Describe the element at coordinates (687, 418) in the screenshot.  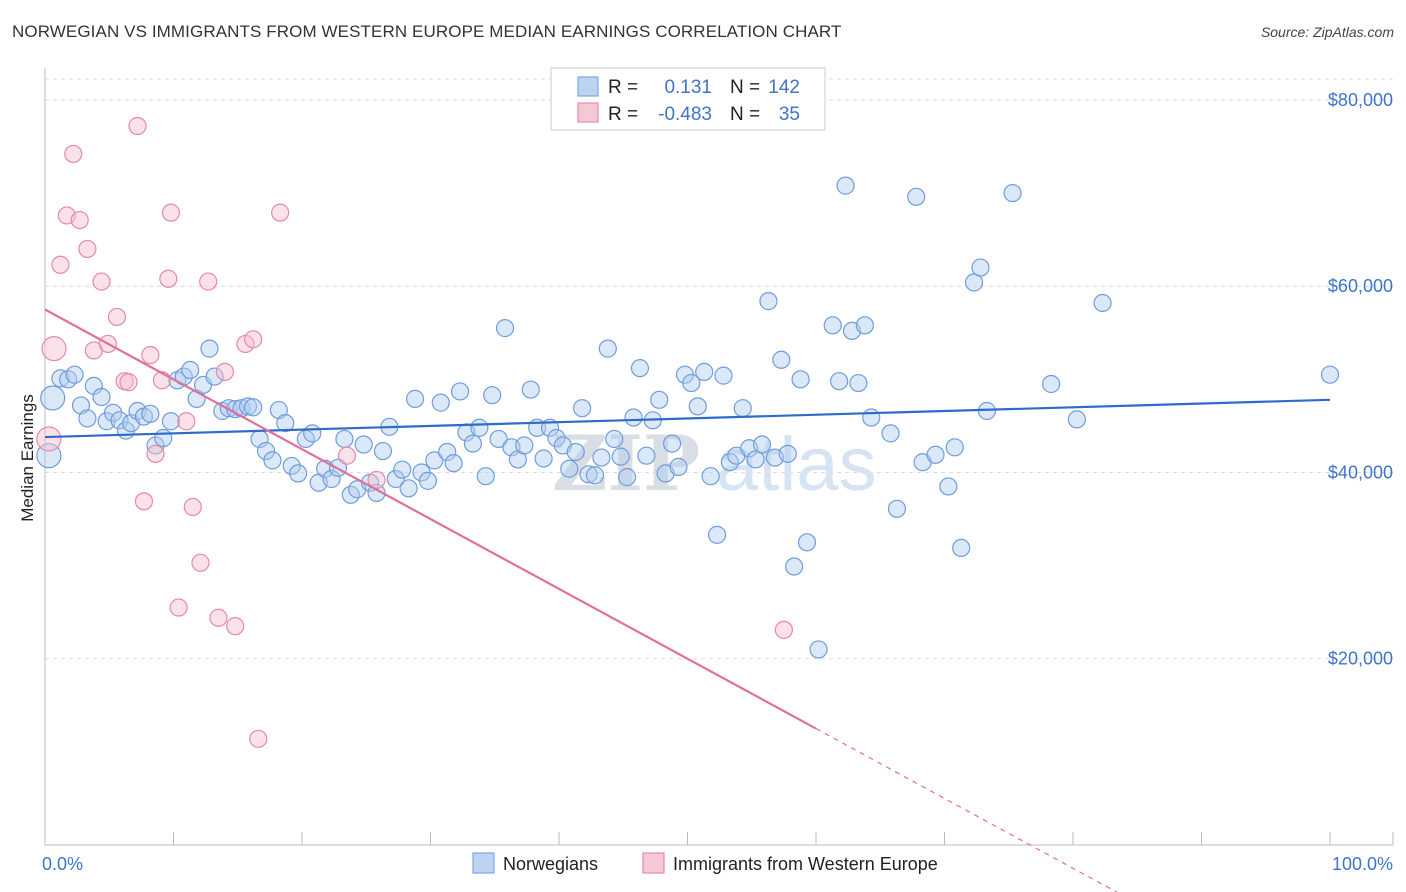
I see `trend-line-norwegians` at that location.